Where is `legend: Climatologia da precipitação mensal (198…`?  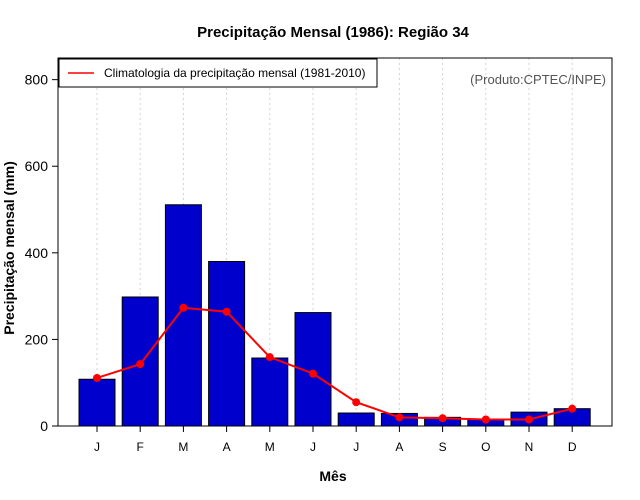 legend: Climatologia da precipitação mensal (198… is located at coordinates (218, 73).